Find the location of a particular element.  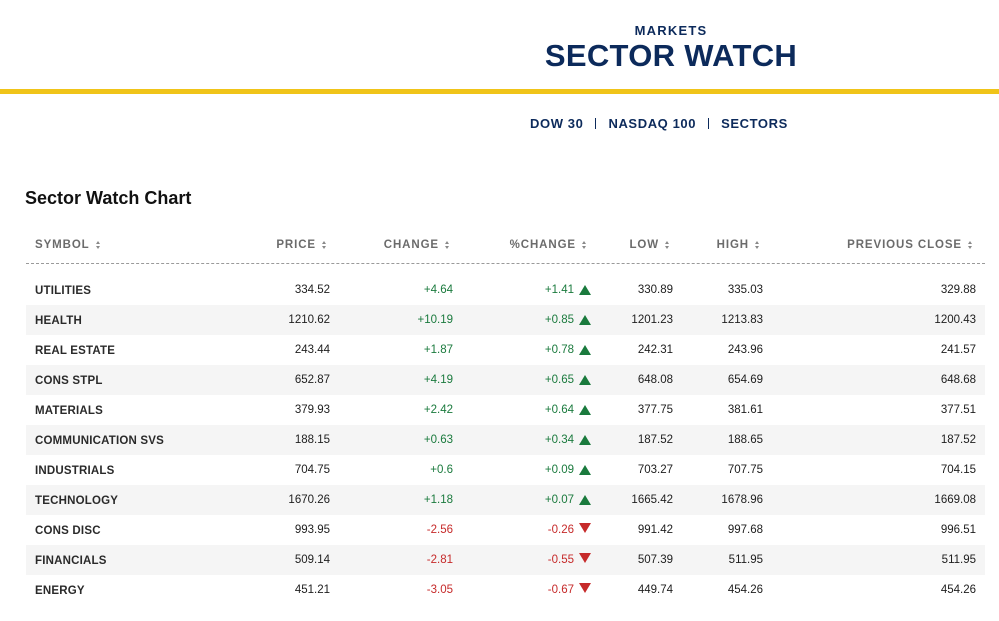

symbol-cell: HEALTH is located at coordinates (58, 321).